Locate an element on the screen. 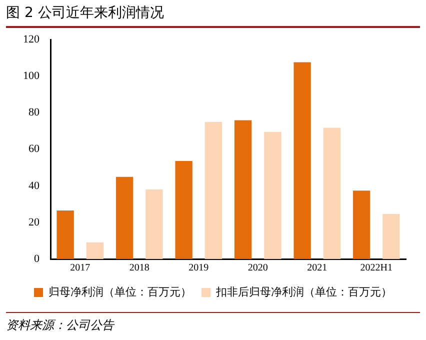  x-tick-label: 2017 is located at coordinates (80, 268).